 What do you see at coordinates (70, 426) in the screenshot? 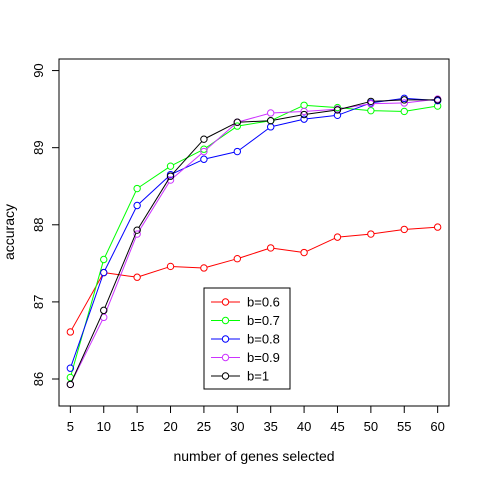
I see `x-tick-label: 5` at bounding box center [70, 426].